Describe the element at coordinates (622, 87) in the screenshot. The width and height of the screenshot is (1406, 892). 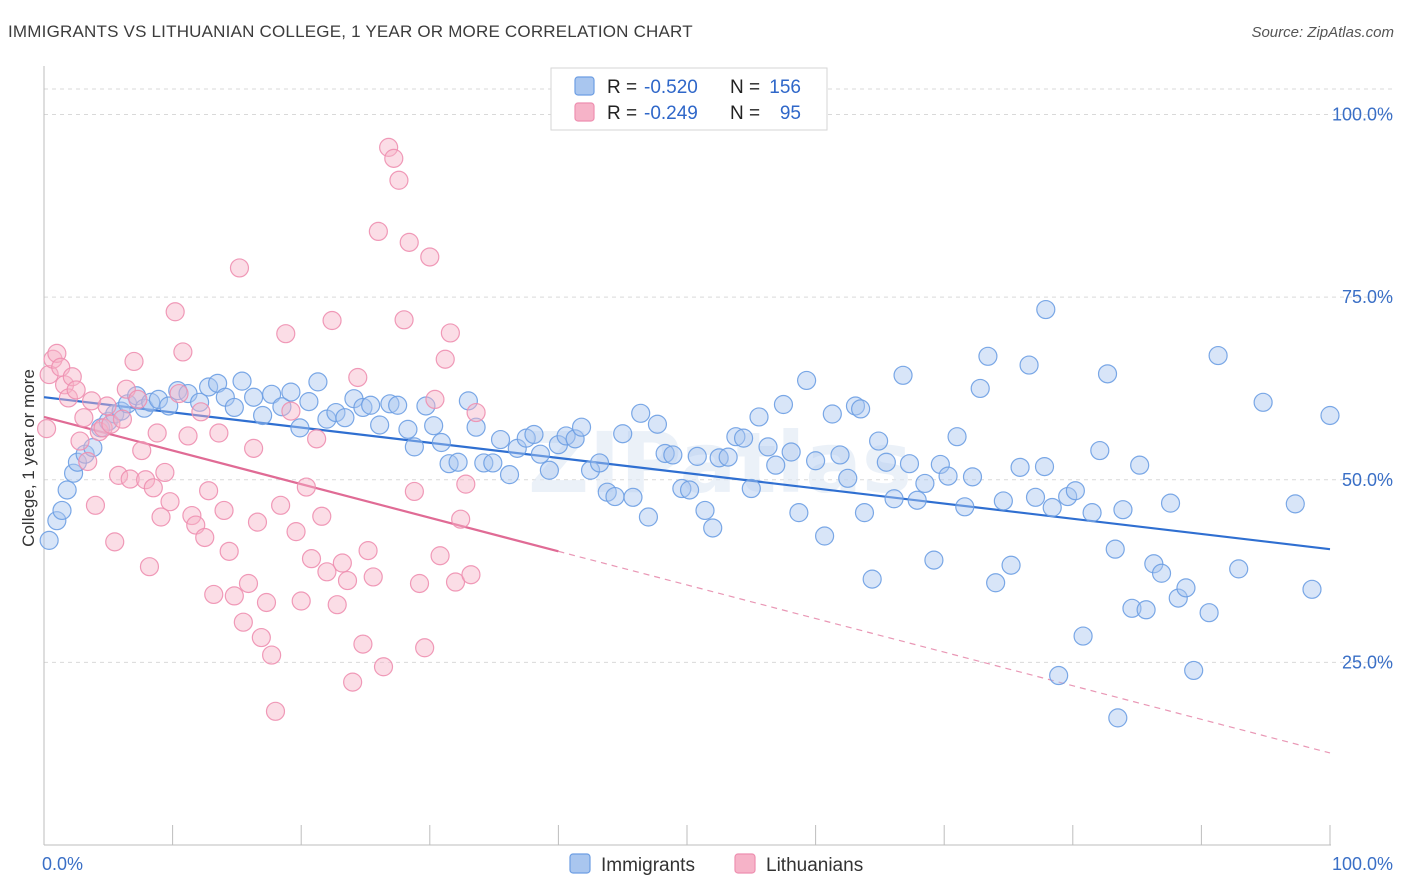
I see `stats-legend-r-label-1: R =` at that location.